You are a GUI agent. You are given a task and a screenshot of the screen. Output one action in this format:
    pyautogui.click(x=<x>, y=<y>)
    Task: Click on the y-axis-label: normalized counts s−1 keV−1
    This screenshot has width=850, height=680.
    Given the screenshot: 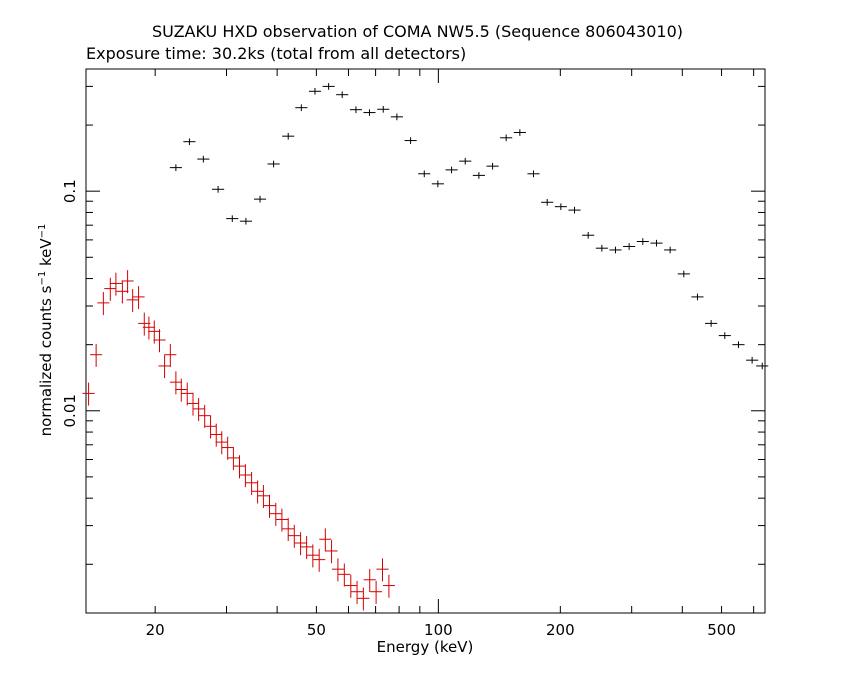 What is the action you would take?
    pyautogui.click(x=46, y=330)
    